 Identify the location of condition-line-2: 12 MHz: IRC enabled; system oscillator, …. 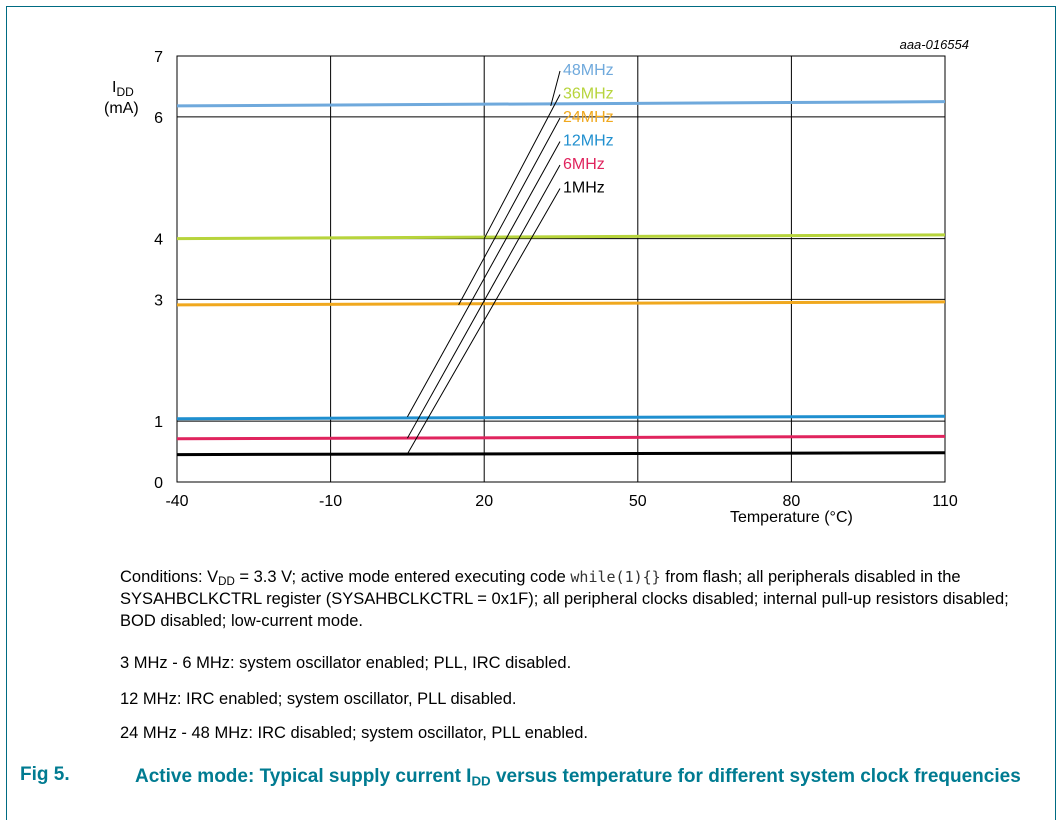
(318, 699).